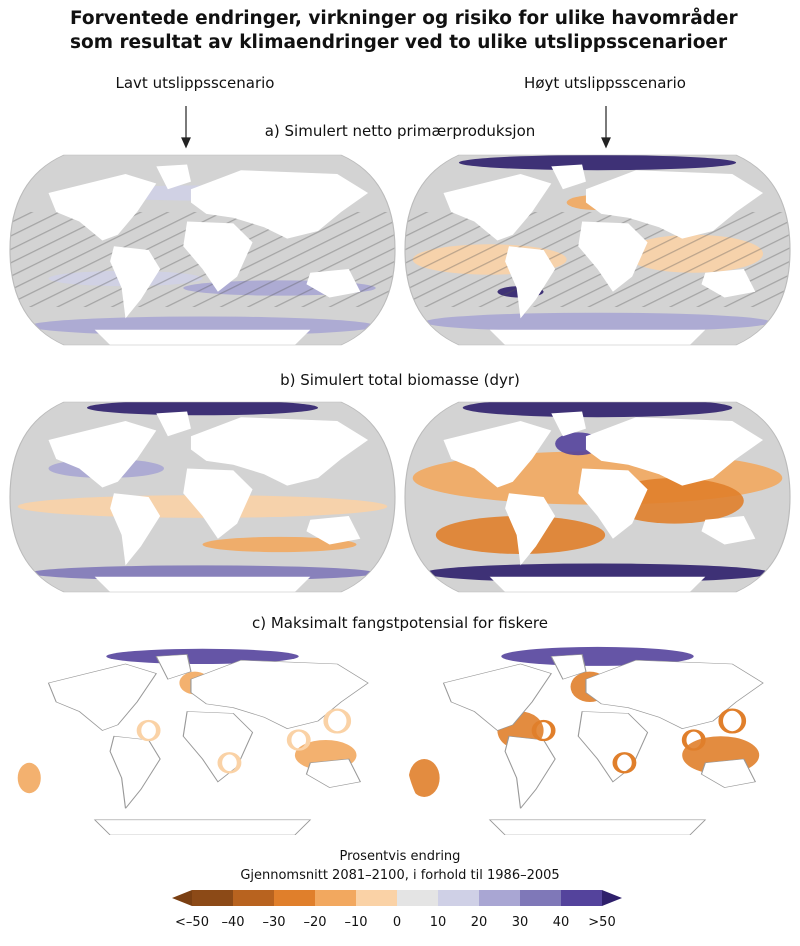 This screenshot has height=946, width=800. Describe the element at coordinates (400, 856) in the screenshot. I see `legend-title: Prosentvis endring` at that location.